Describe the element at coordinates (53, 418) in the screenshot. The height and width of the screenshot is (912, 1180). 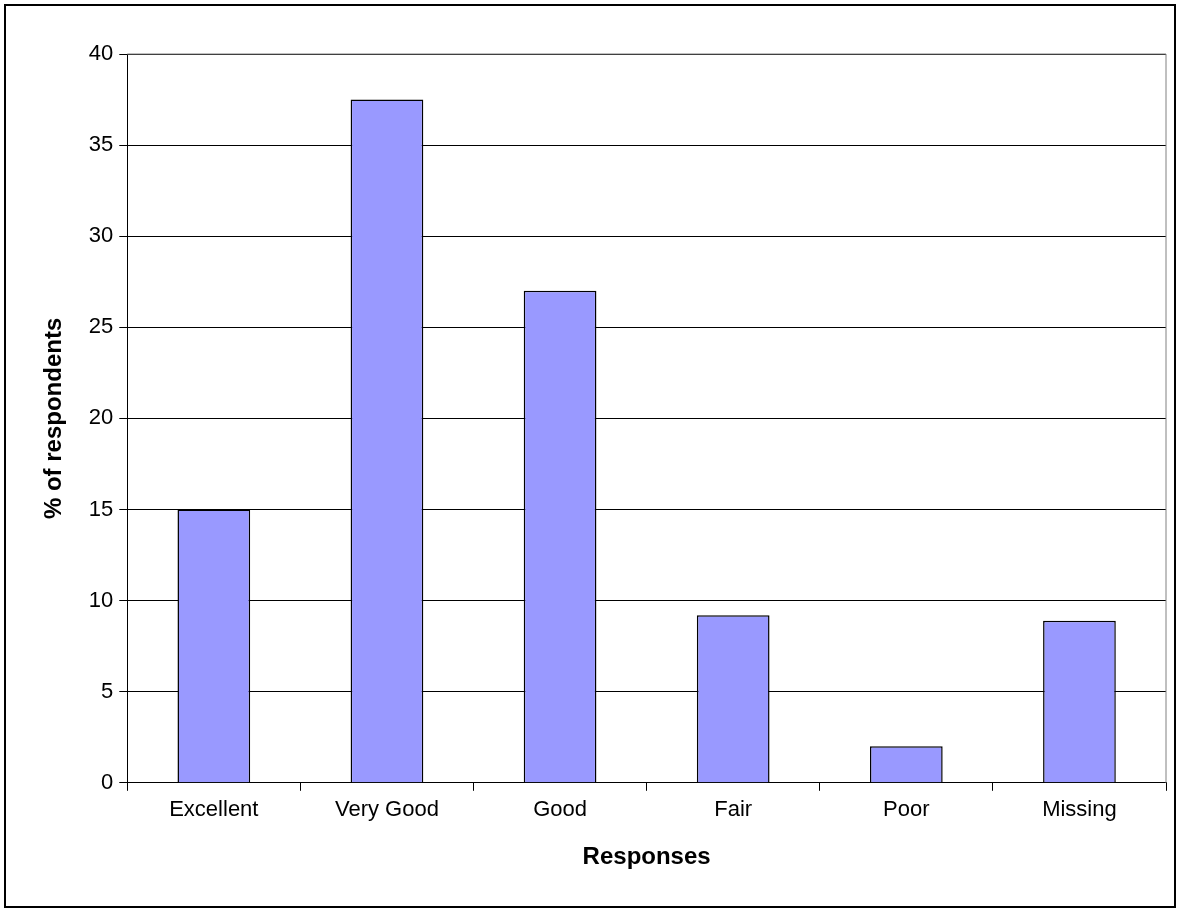
I see `y-axis-title: % of respondents` at that location.